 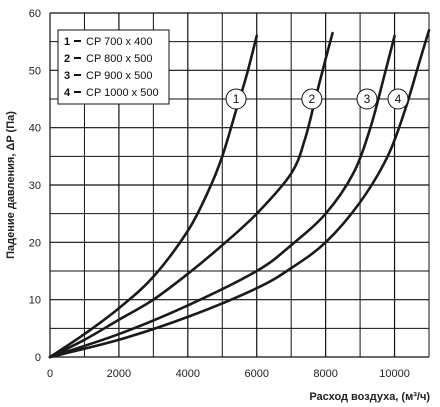 I want to click on legend-label: CP 900 x 500, so click(x=119, y=76).